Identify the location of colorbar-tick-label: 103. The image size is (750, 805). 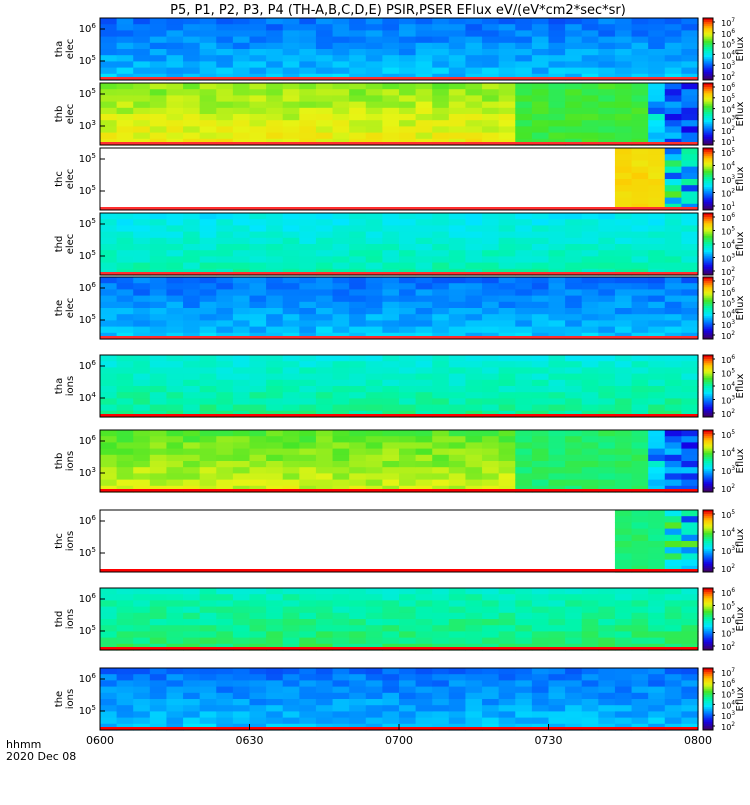
(728, 259).